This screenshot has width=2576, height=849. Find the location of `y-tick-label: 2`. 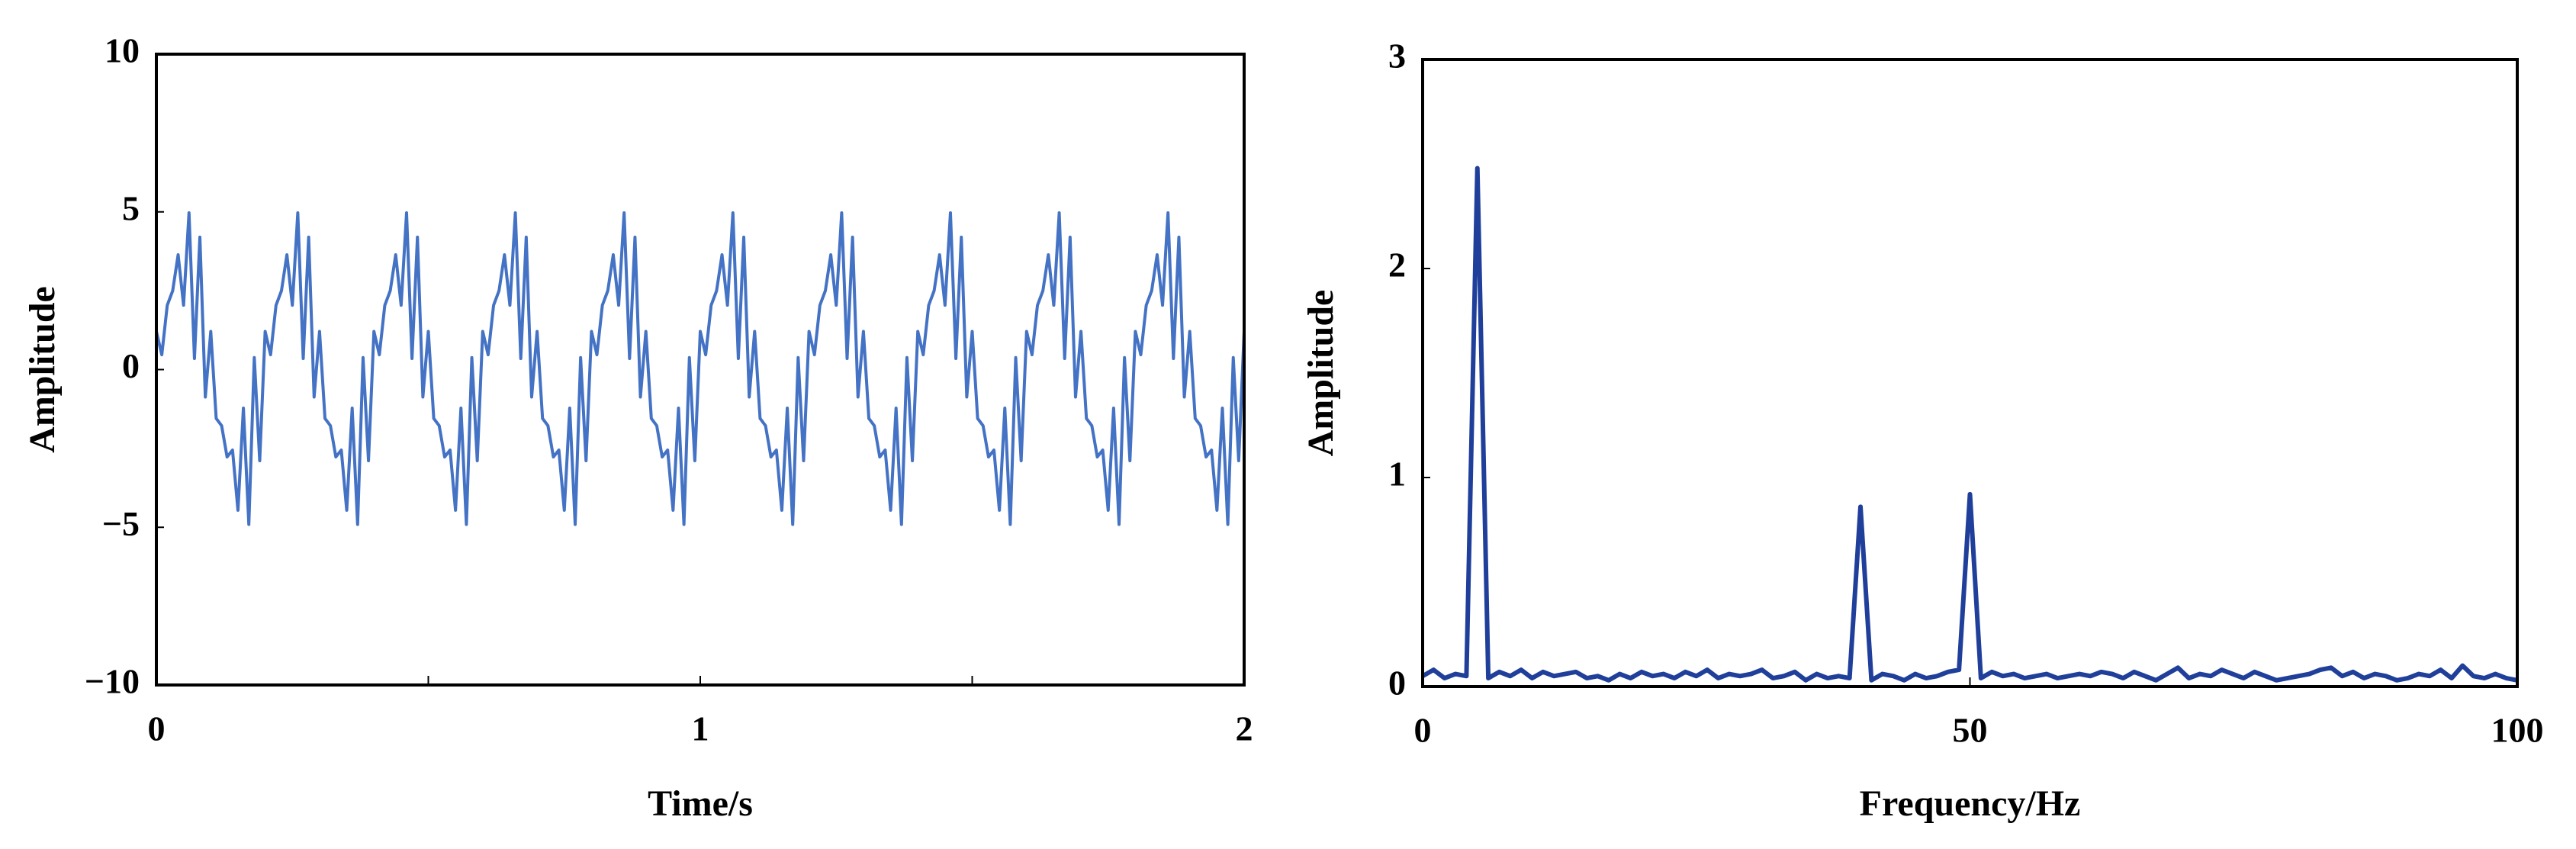

y-tick-label: 2 is located at coordinates (1397, 265).